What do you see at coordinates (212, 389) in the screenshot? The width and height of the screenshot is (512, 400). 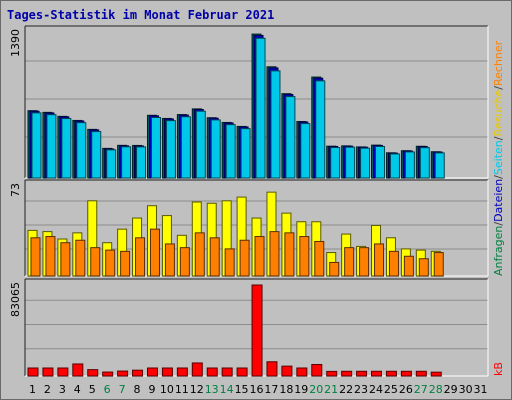 I see `x-tick-label-day-13: 13` at bounding box center [212, 389].